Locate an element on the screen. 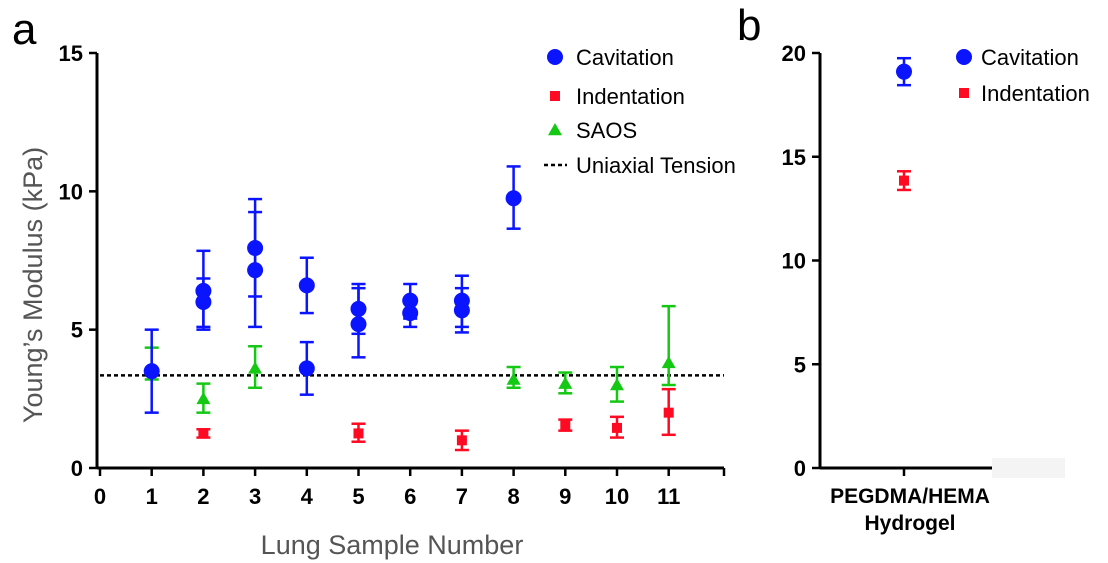 The width and height of the screenshot is (1108, 563). a-legend-marker-indentation is located at coordinates (555, 96).